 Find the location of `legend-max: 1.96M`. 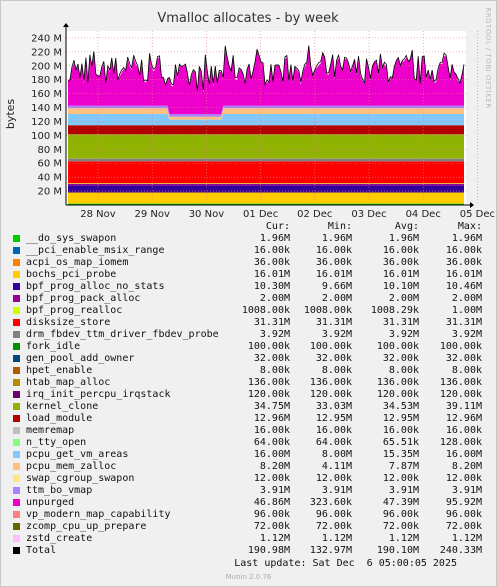

legend-max: 1.96M is located at coordinates (466, 238).